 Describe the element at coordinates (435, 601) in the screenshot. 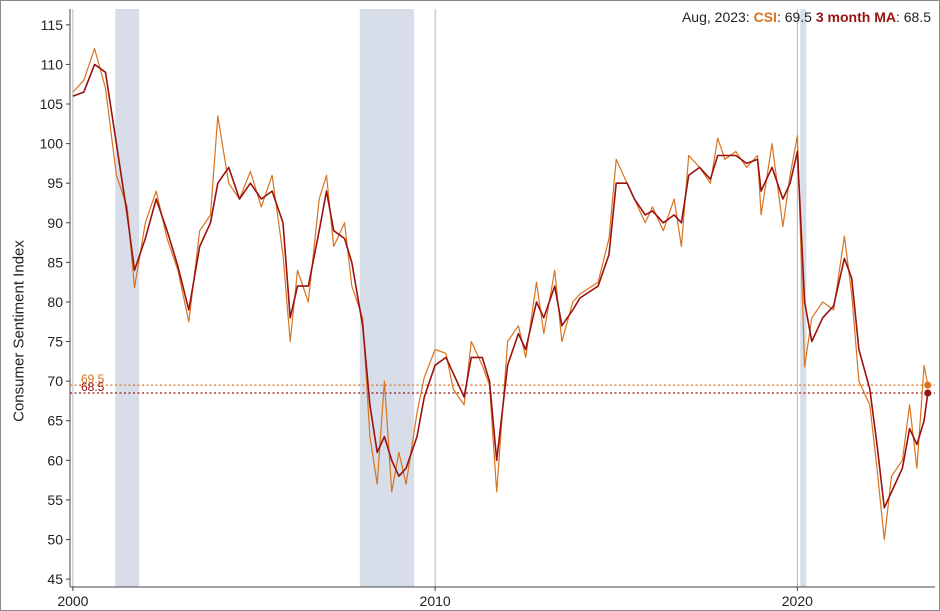

I see `x-tick-label: 2010` at that location.